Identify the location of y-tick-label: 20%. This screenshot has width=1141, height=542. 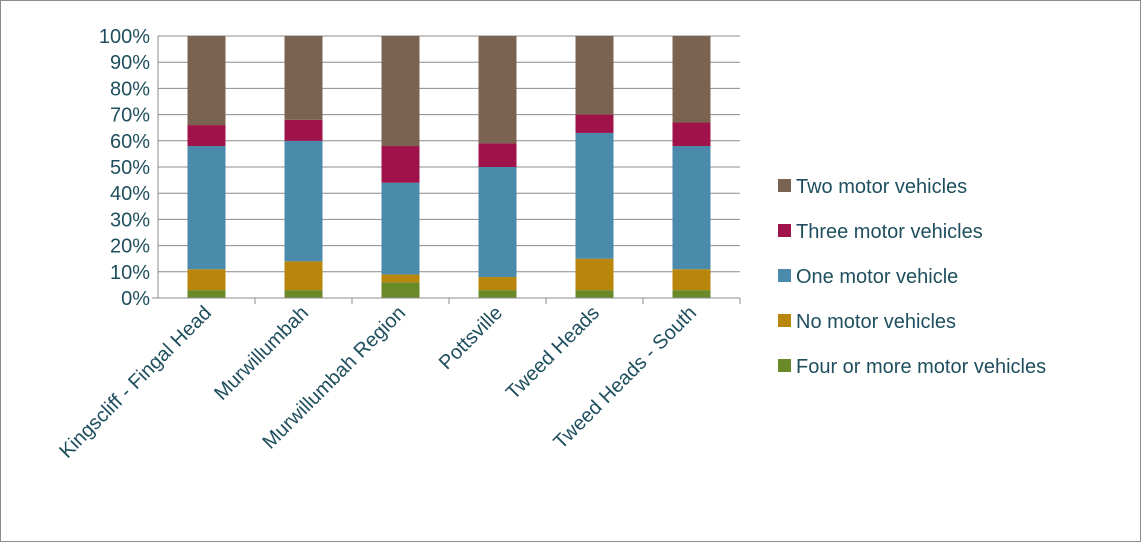
(130, 247).